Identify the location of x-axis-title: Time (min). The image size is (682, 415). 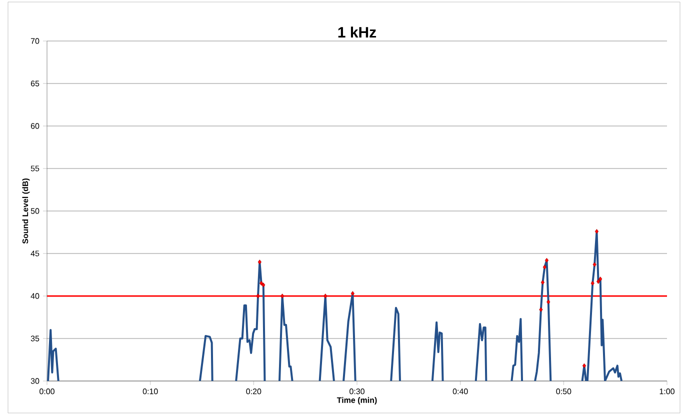
(356, 401).